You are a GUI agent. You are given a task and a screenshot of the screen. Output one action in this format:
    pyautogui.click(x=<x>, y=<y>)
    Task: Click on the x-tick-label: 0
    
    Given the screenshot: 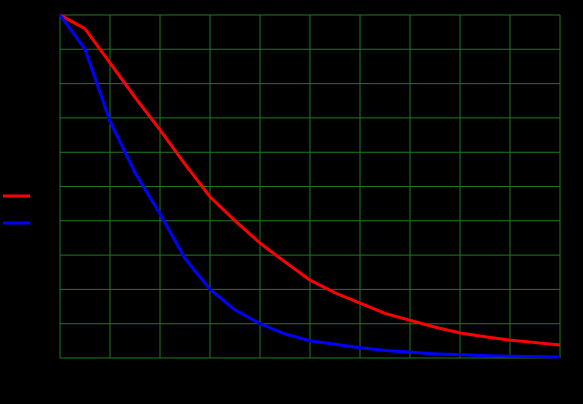 What is the action you would take?
    pyautogui.click(x=60, y=372)
    